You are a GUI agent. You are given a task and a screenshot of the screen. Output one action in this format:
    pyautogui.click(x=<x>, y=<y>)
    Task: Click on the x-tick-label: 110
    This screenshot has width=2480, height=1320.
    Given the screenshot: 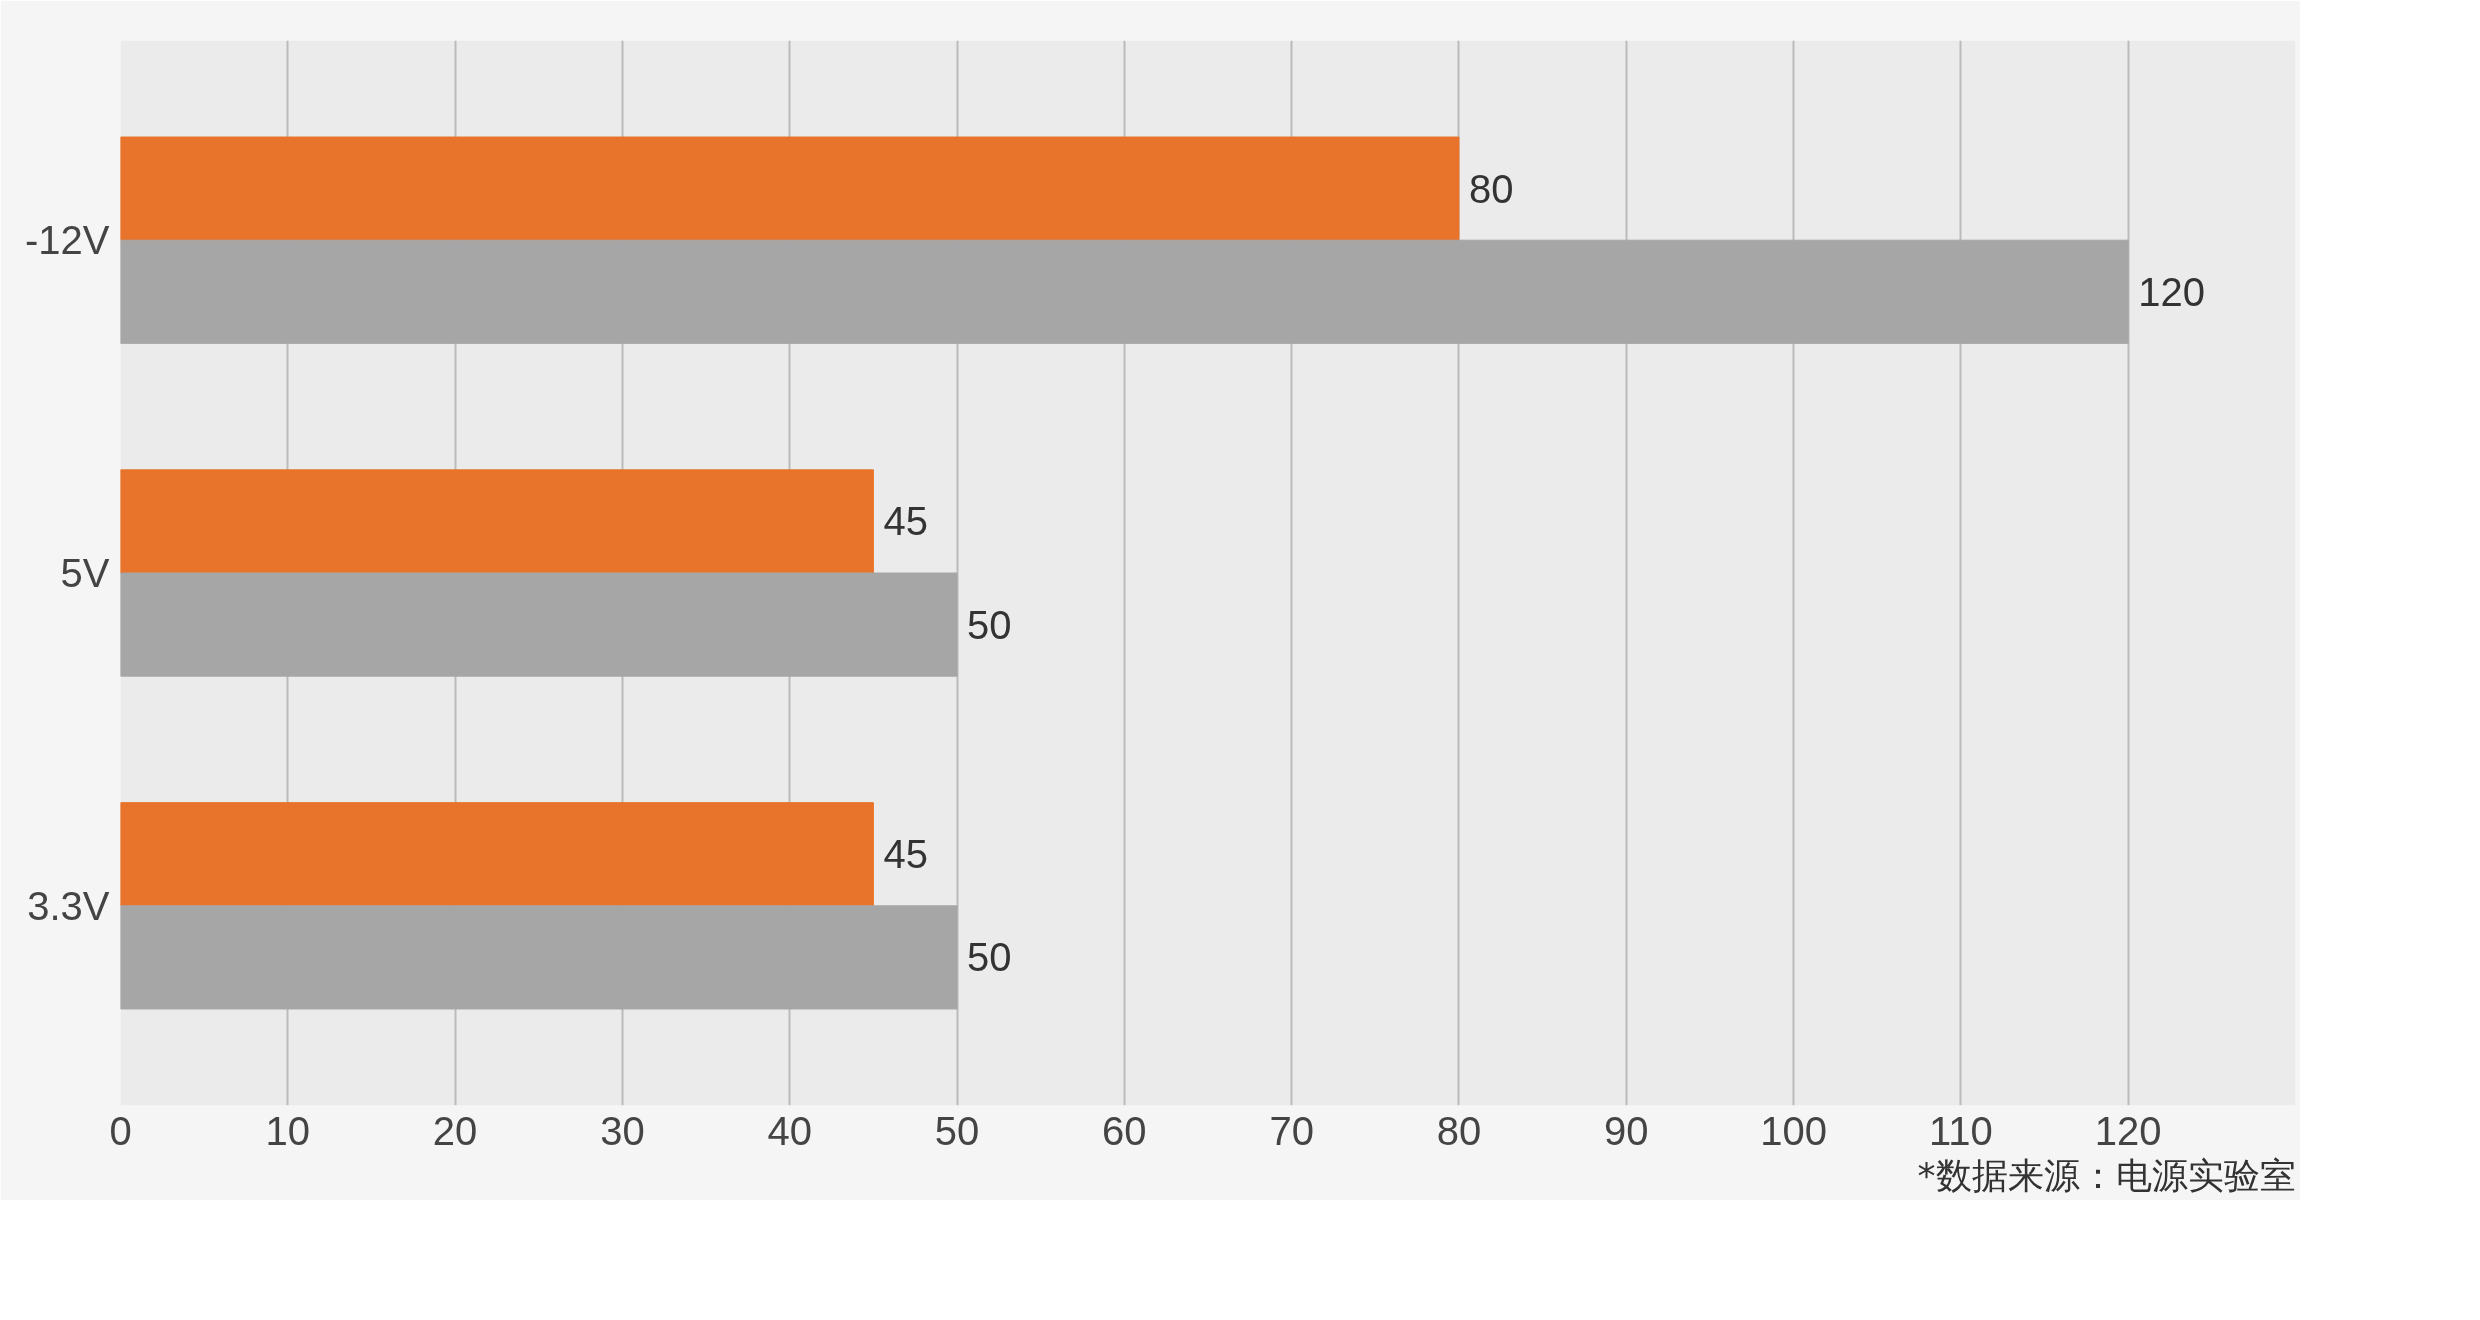 What is the action you would take?
    pyautogui.click(x=1961, y=1130)
    